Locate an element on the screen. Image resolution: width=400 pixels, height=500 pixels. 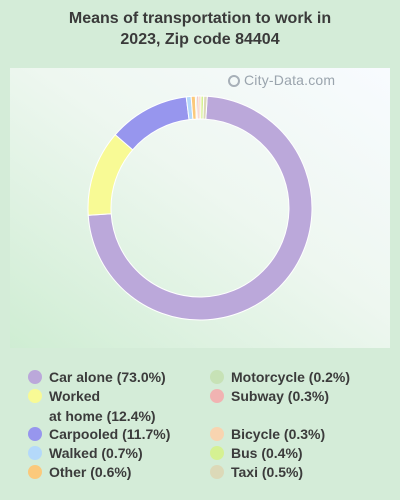
legend-item-bus: Bus (0.4%) is located at coordinates (256, 452).